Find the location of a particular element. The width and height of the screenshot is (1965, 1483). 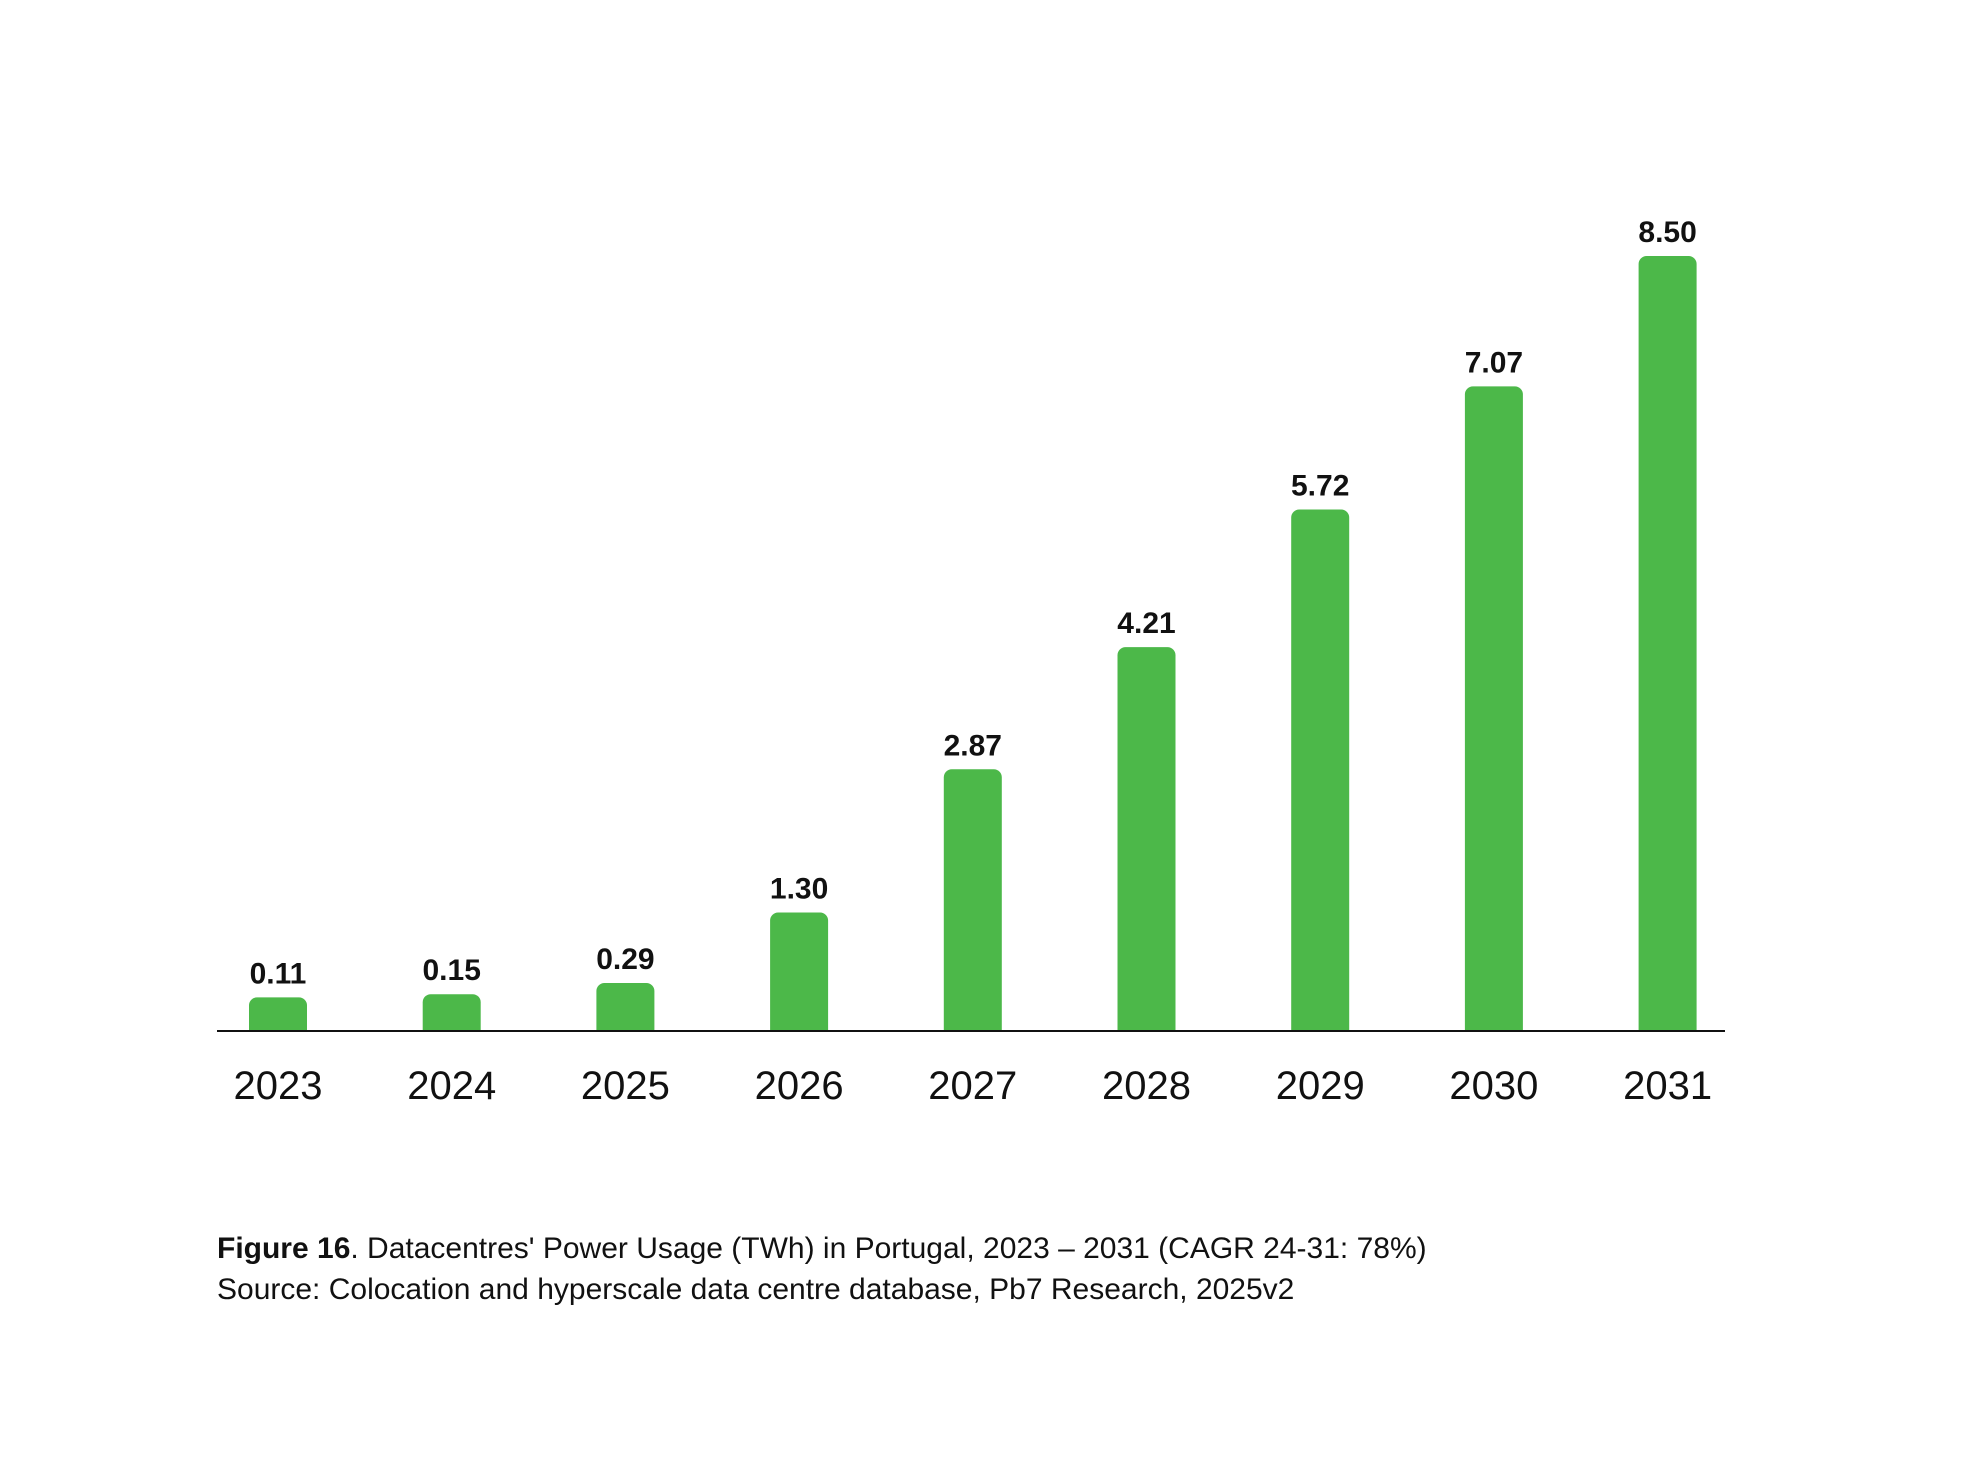

tick-label-2027: 2027 is located at coordinates (972, 1086).